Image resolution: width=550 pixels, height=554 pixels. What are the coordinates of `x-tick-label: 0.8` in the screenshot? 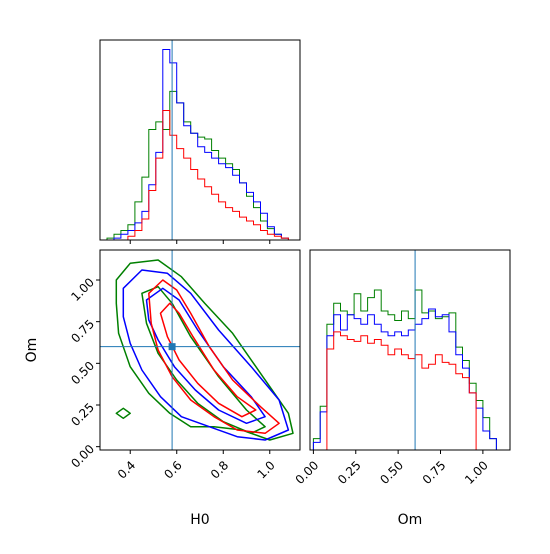 It's located at (219, 469).